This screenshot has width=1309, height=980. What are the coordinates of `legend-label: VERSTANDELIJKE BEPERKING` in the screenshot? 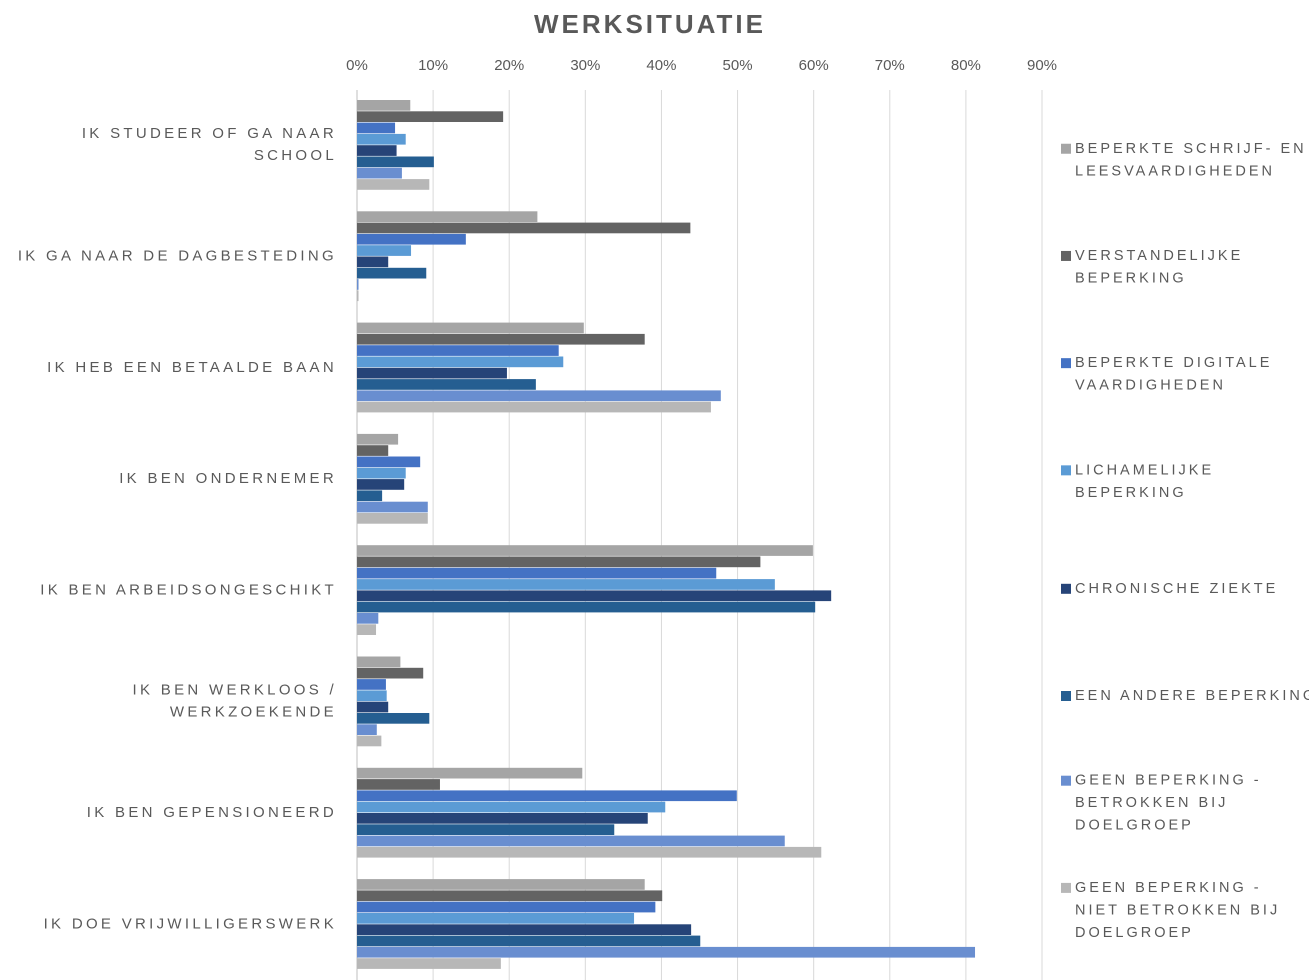 It's located at (1159, 267).